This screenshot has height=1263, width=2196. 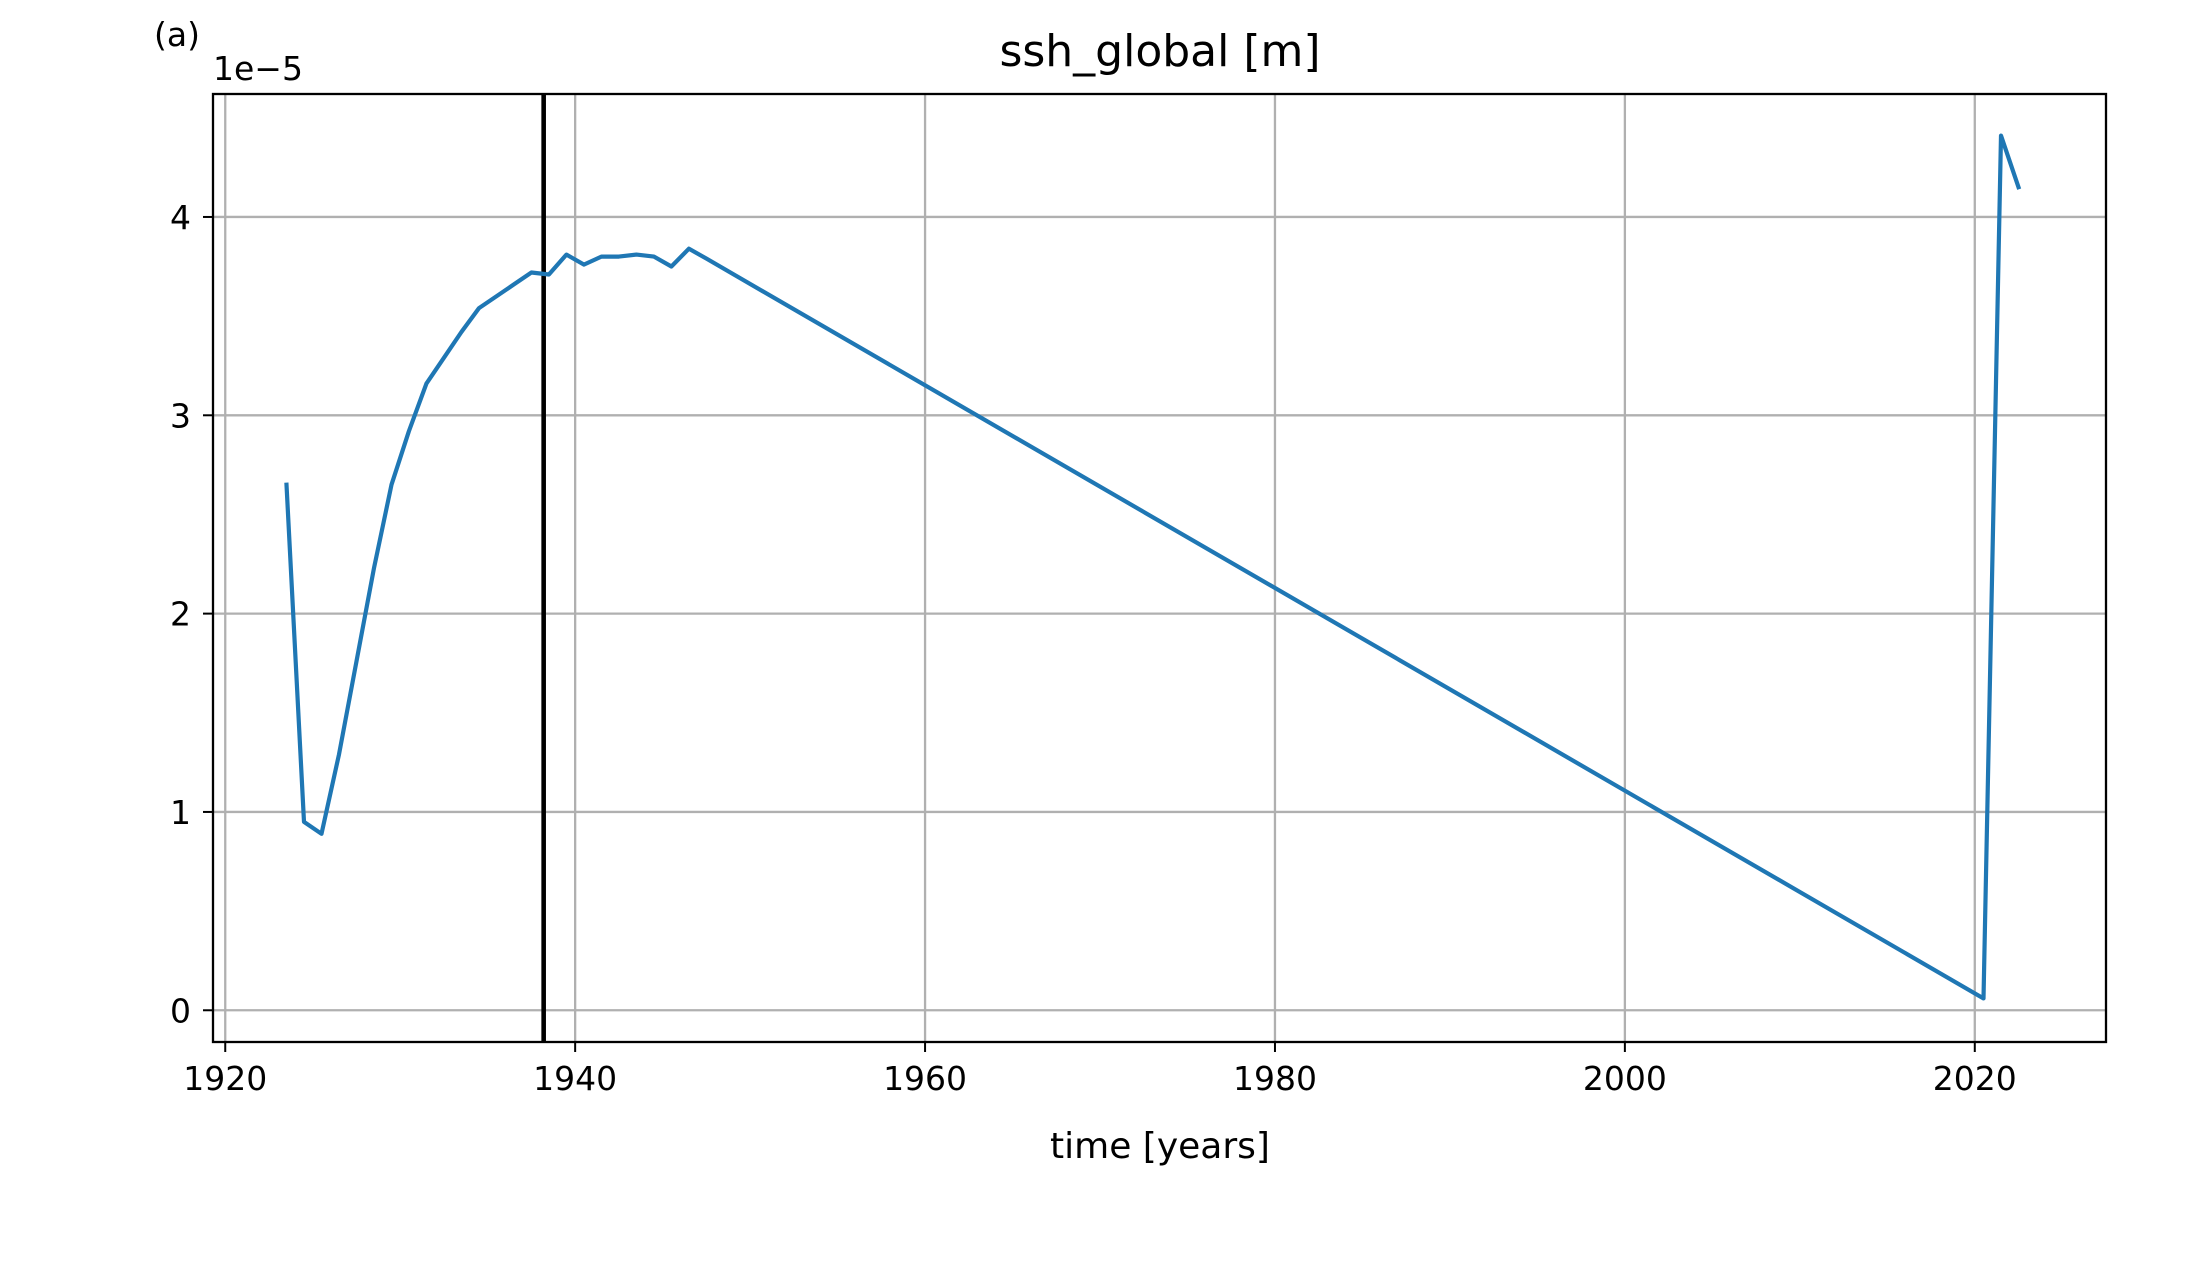 What do you see at coordinates (1975, 1078) in the screenshot?
I see `x-tick-label: 2020` at bounding box center [1975, 1078].